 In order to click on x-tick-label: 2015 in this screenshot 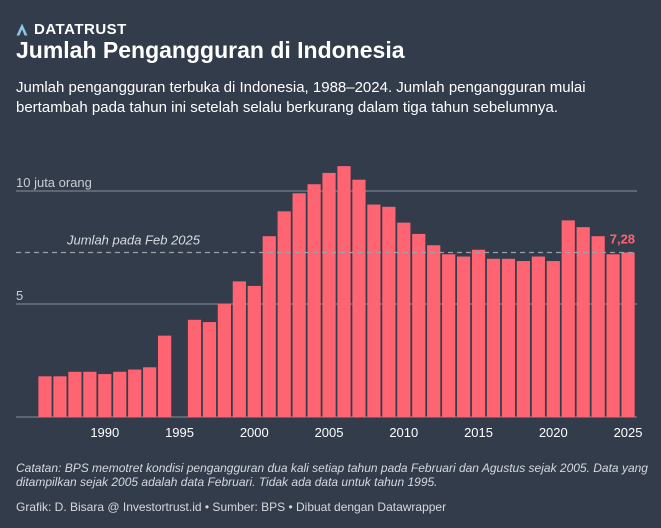, I will do `click(478, 432)`.